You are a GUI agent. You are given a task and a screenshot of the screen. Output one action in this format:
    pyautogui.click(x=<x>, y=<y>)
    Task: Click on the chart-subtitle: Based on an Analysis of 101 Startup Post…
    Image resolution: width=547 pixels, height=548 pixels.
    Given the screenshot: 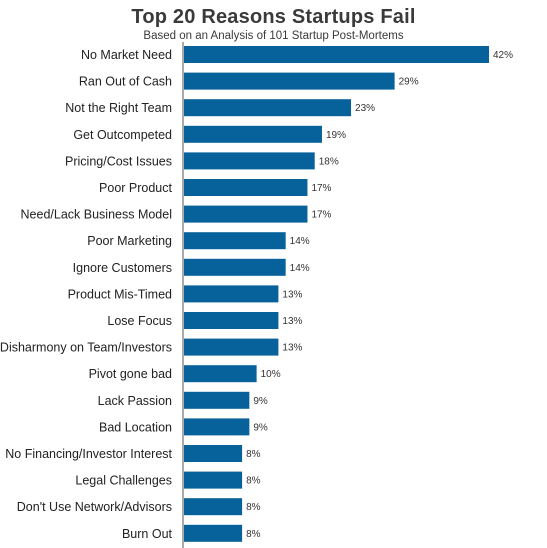 What is the action you would take?
    pyautogui.click(x=273, y=36)
    